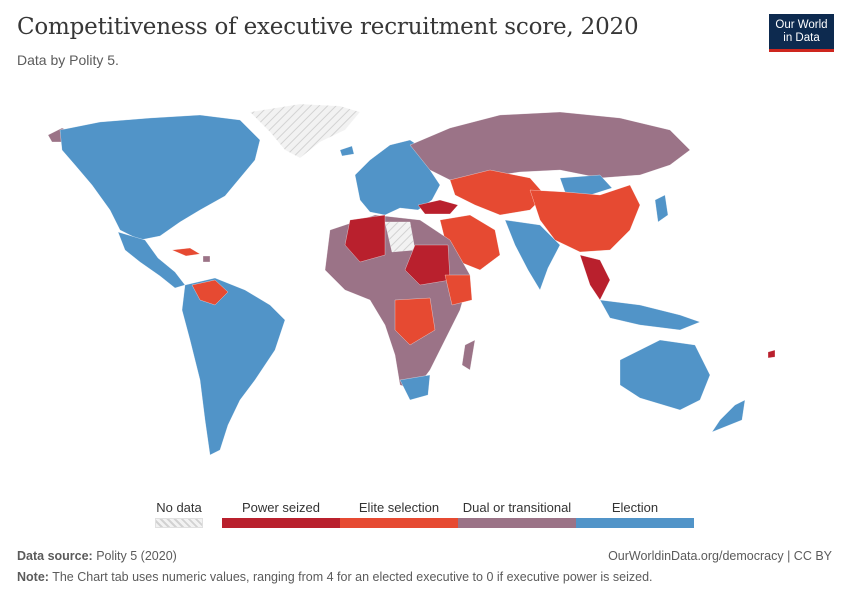 This screenshot has height=600, width=850. What do you see at coordinates (399, 507) in the screenshot?
I see `legend-label-elite-selection: Elite selection` at bounding box center [399, 507].